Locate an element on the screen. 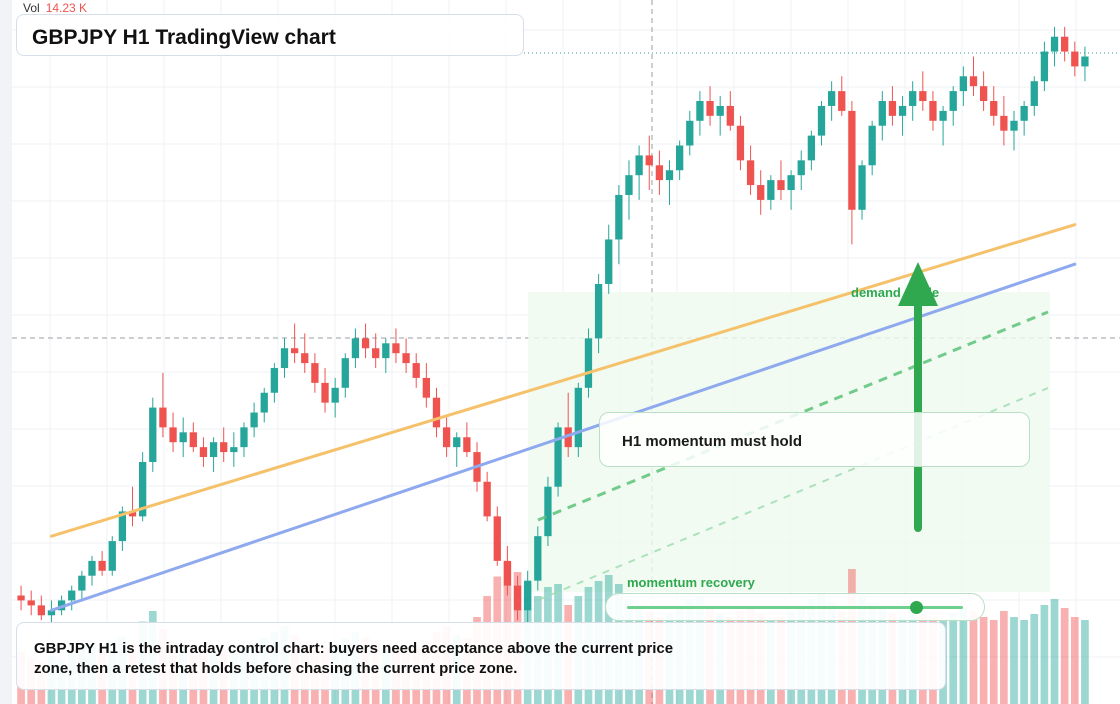  momentum-track is located at coordinates (795, 607).